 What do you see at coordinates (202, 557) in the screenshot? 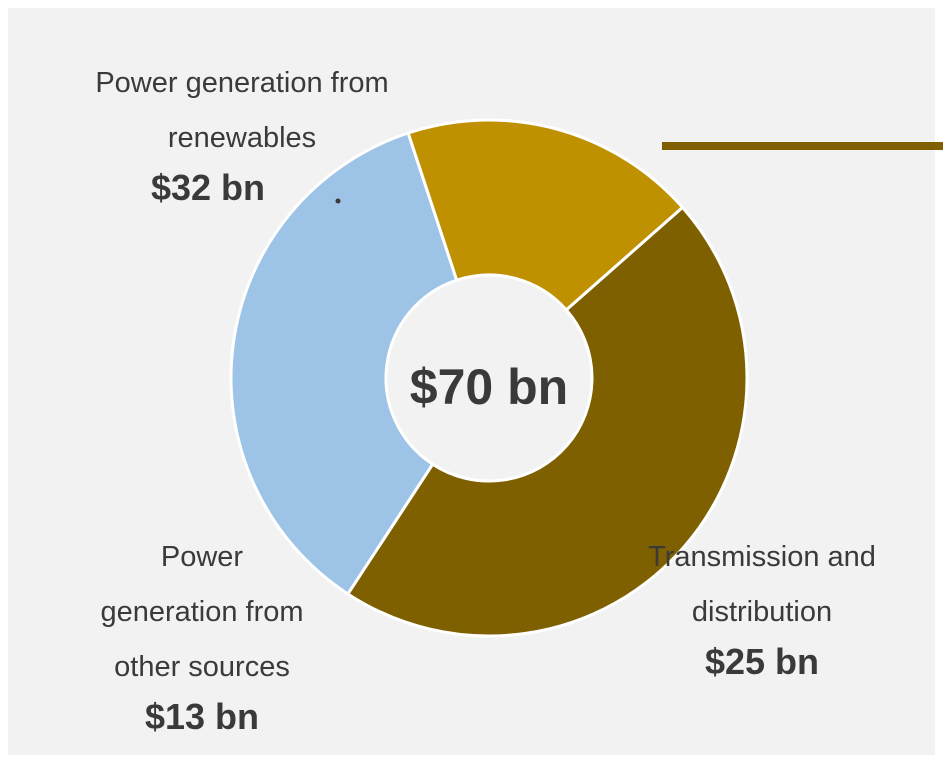
I see `slice-label: Power` at bounding box center [202, 557].